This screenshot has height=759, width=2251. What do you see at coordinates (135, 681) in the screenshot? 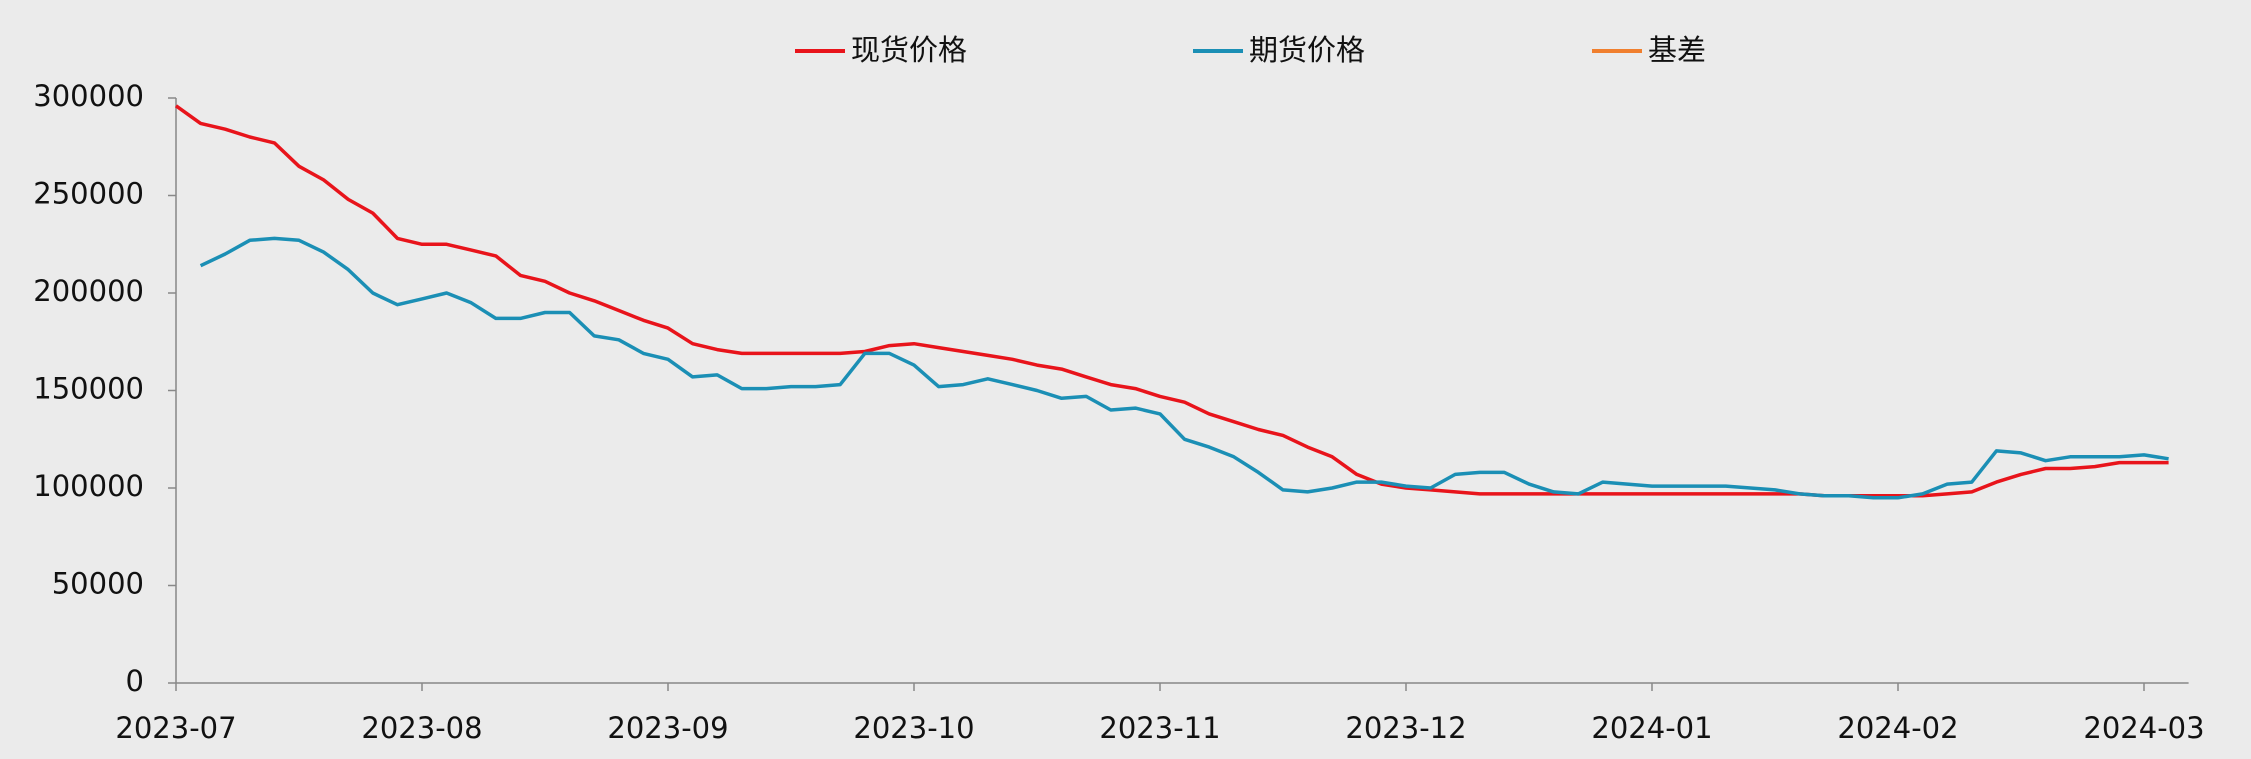
I see `y-tick-label: 0` at bounding box center [135, 681].